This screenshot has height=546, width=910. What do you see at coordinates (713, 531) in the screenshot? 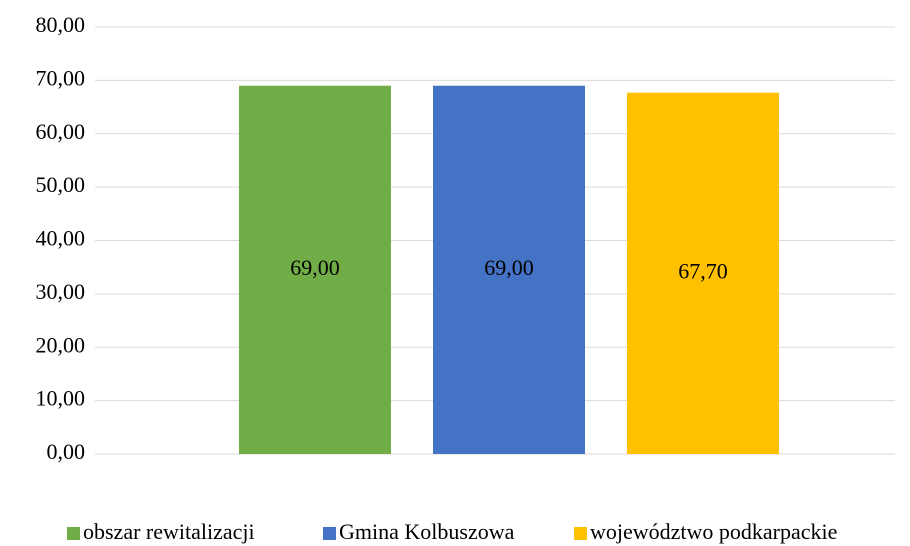
I see `legend-label: województwo podkarpackie` at bounding box center [713, 531].